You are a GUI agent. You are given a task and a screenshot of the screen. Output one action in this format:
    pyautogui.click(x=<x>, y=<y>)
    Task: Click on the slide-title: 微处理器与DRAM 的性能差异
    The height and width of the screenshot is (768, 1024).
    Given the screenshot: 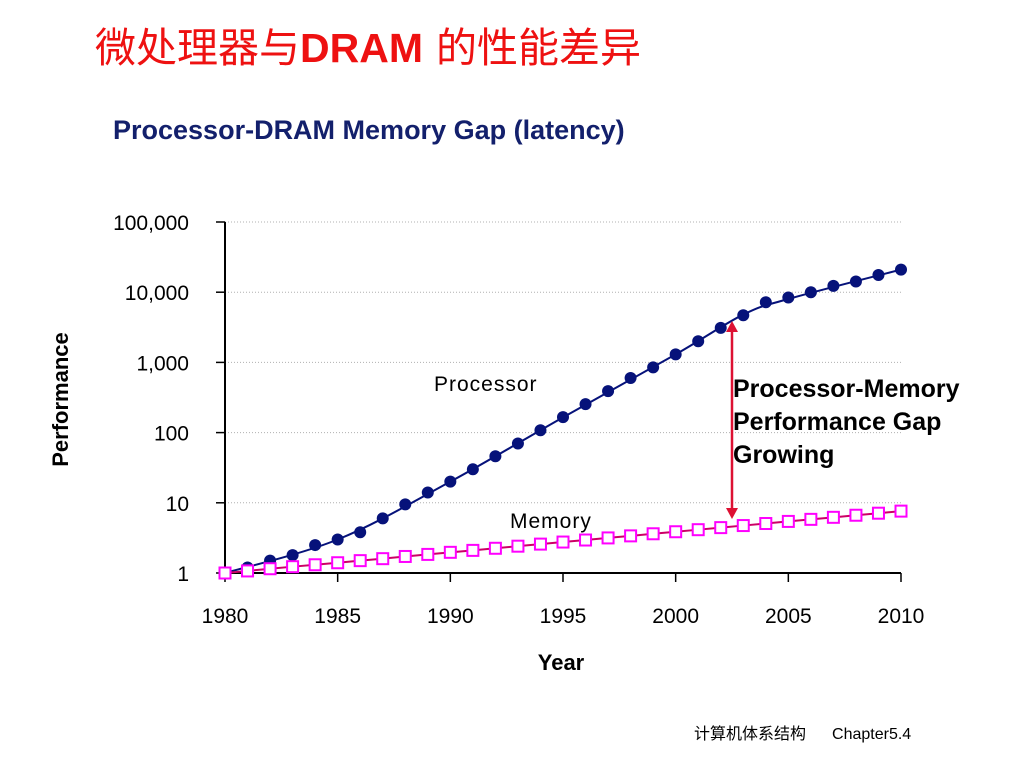 What is the action you would take?
    pyautogui.click(x=368, y=48)
    